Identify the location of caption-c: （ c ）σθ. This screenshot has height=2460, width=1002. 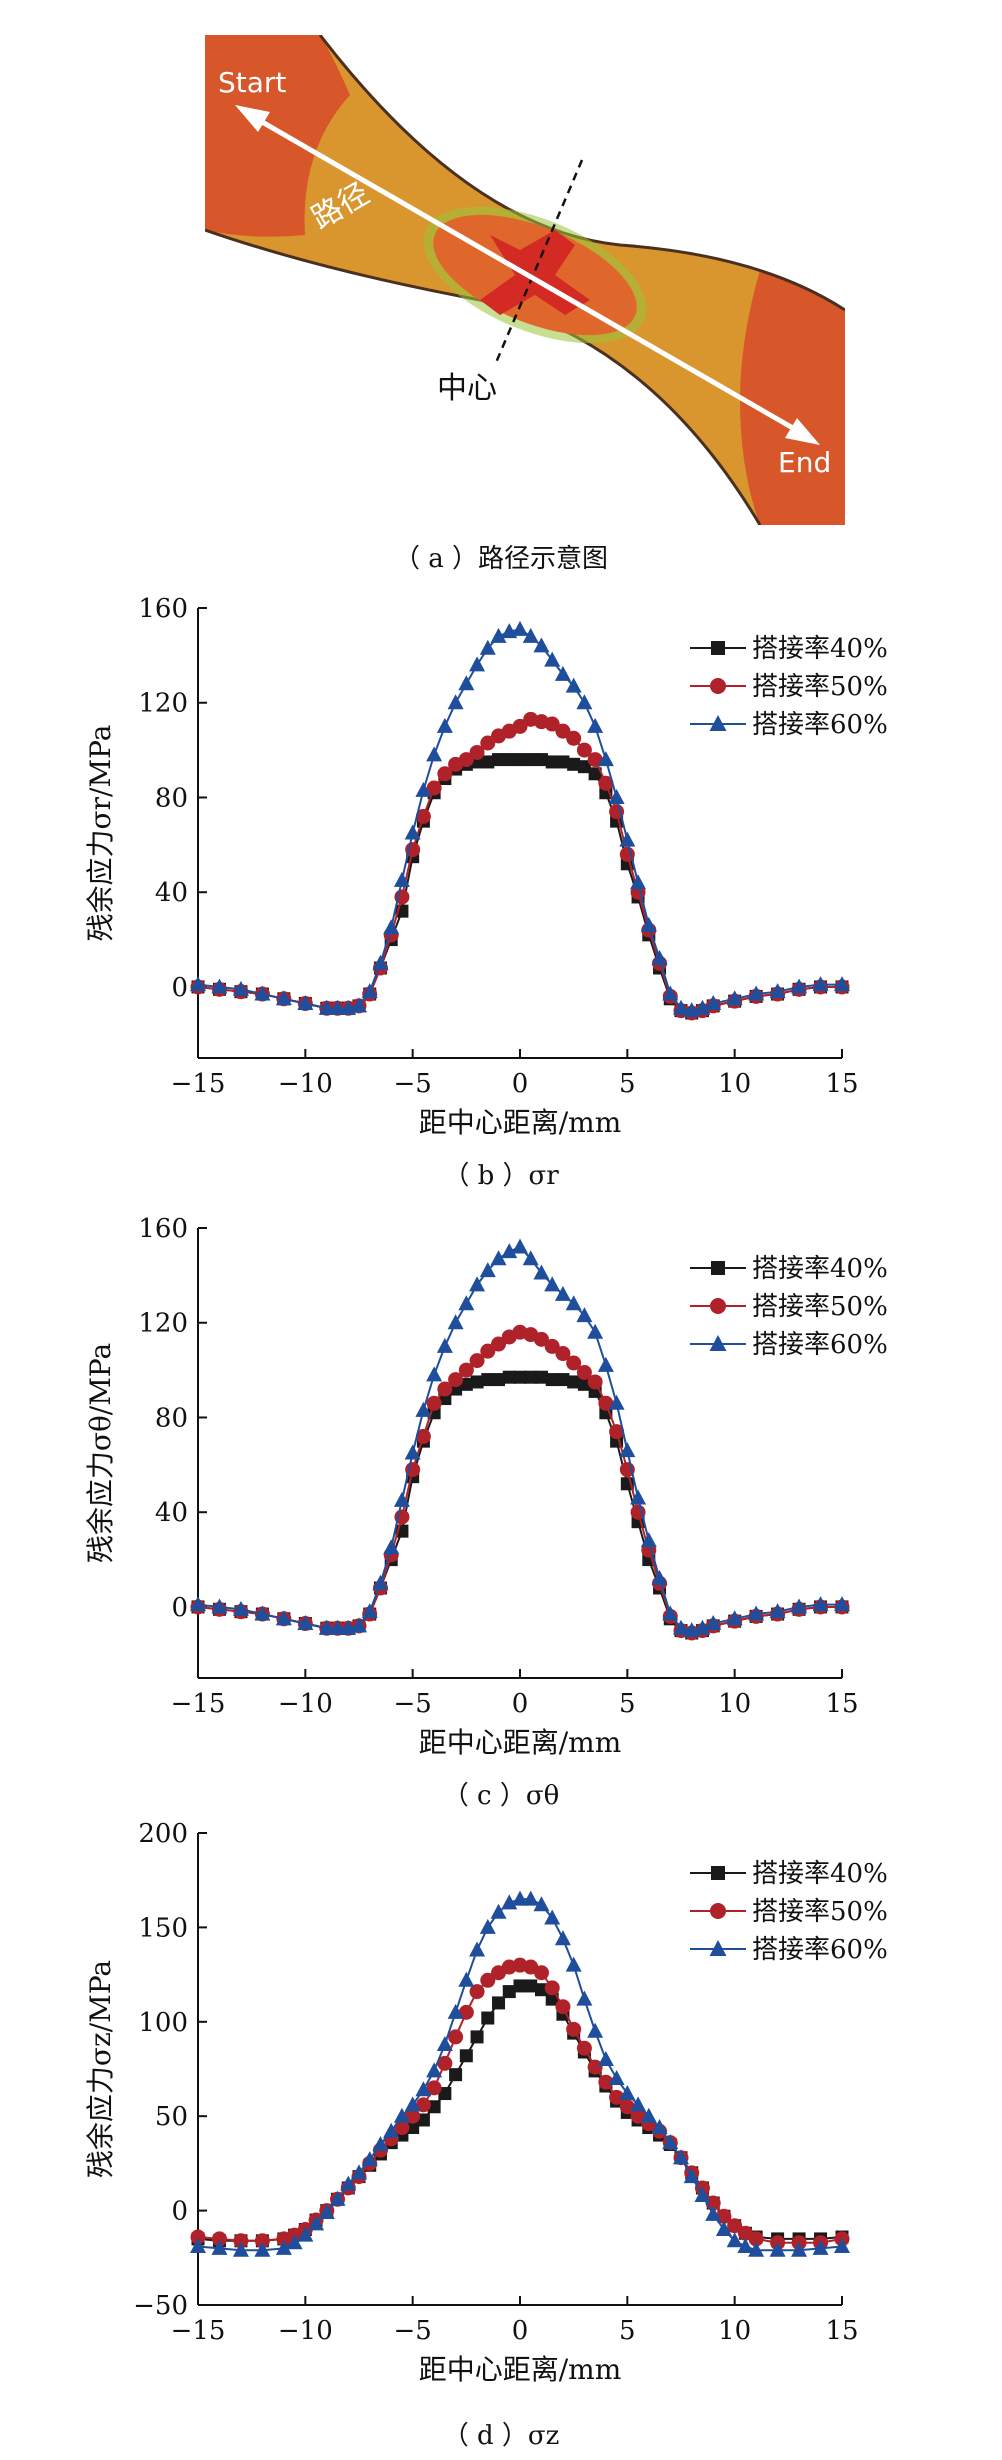
(501, 1796).